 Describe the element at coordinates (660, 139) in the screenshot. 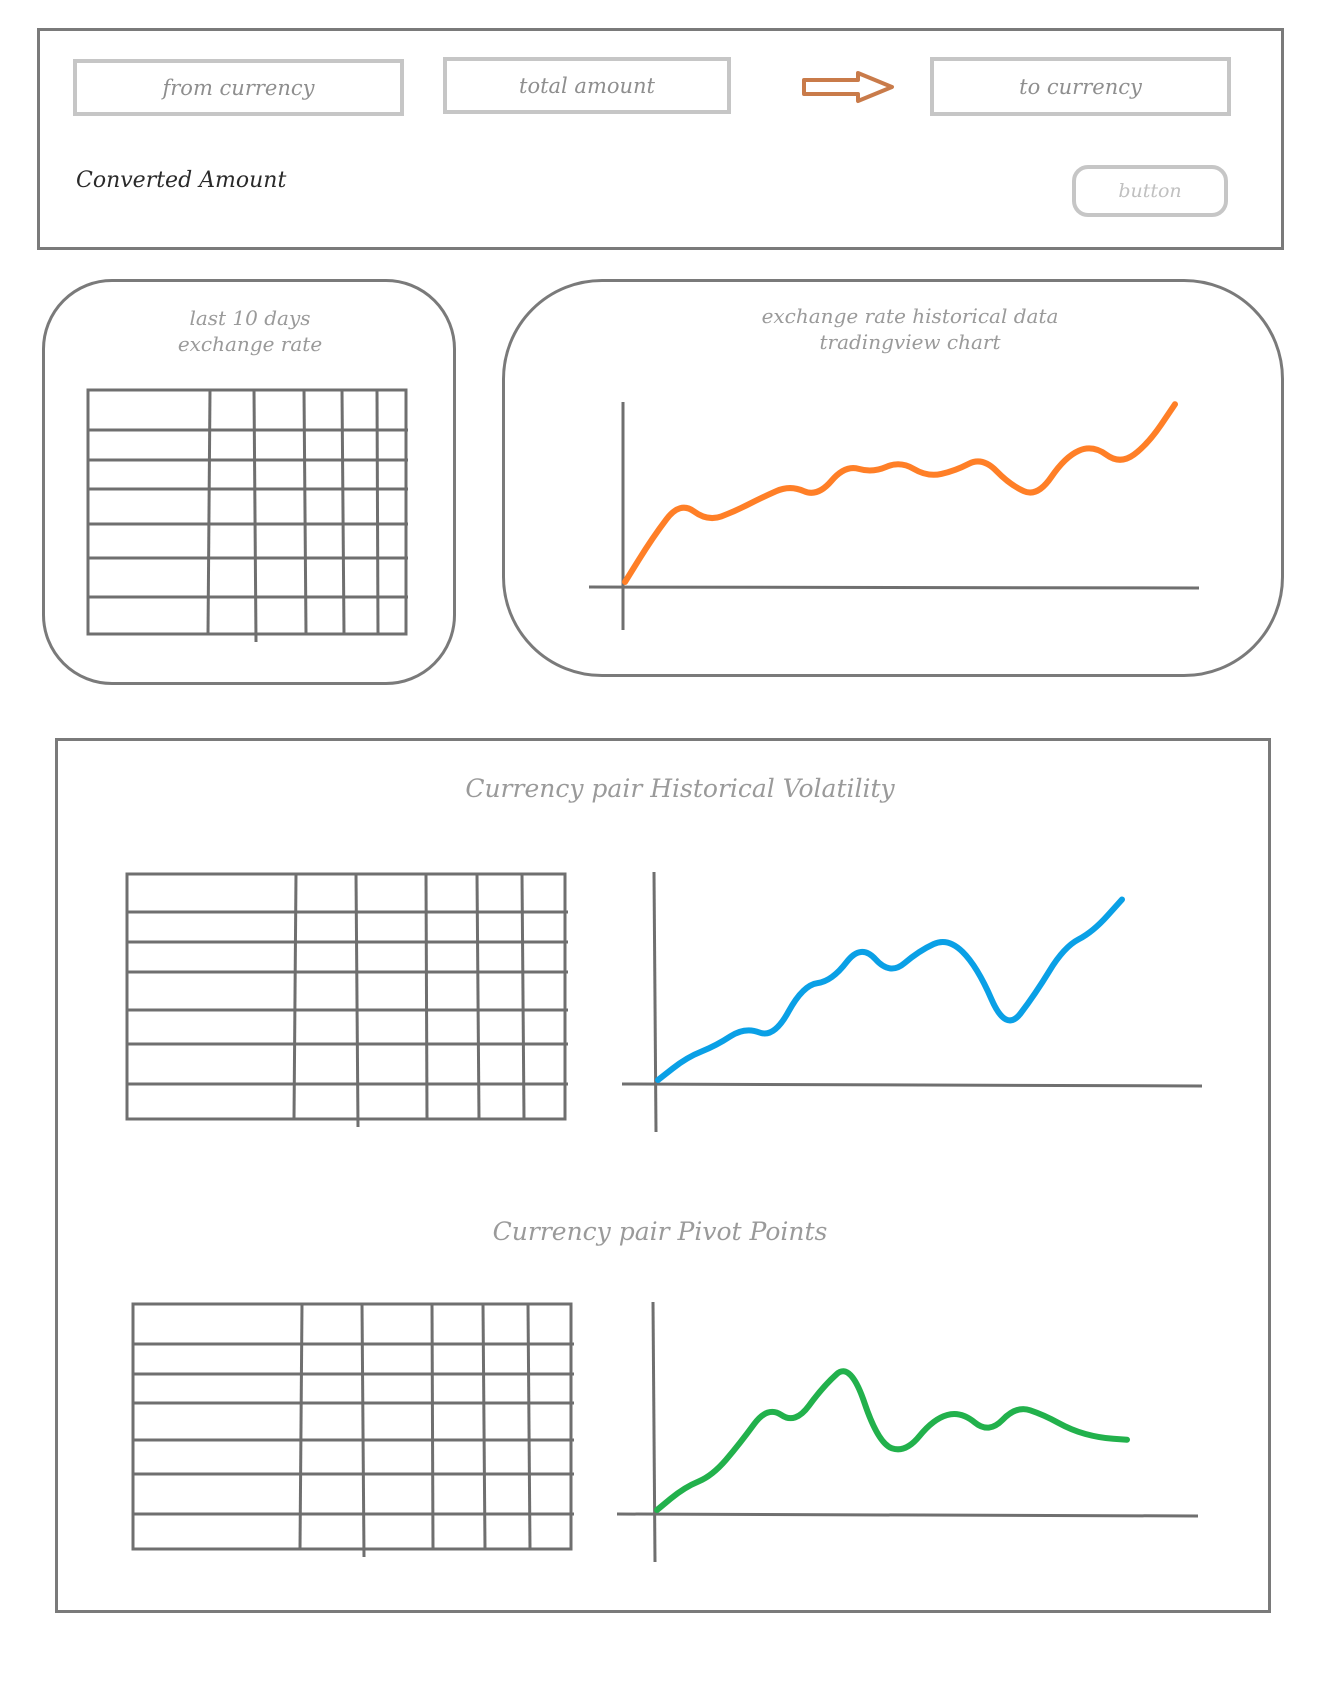

I see `converter-panel` at that location.